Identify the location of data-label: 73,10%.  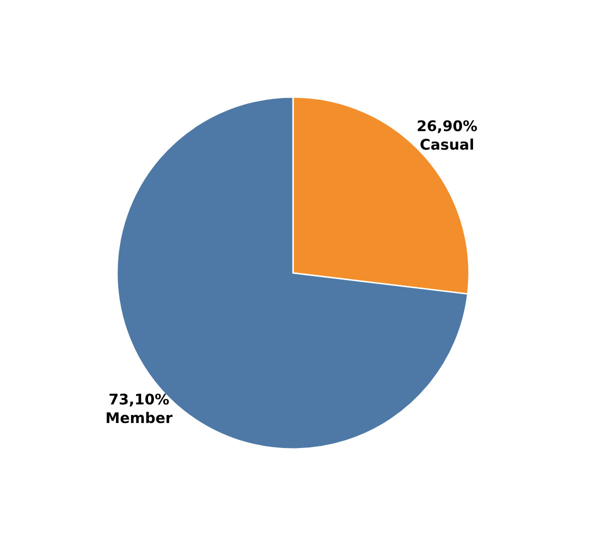
(139, 400).